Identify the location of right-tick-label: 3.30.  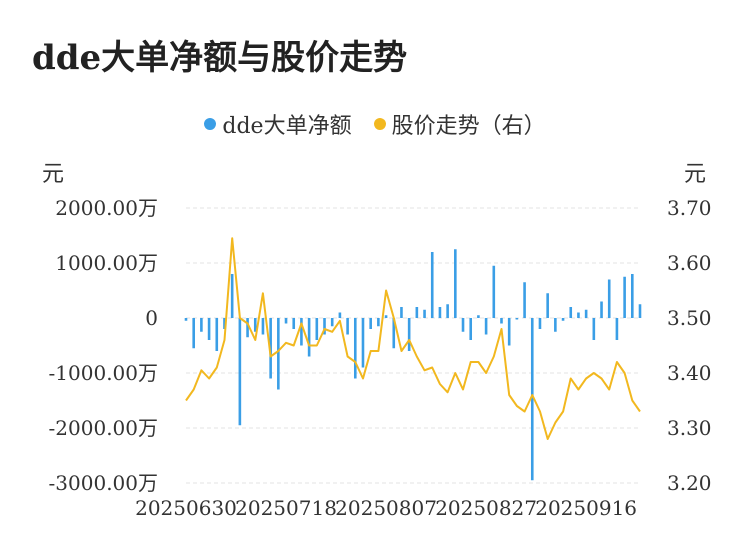
(689, 428).